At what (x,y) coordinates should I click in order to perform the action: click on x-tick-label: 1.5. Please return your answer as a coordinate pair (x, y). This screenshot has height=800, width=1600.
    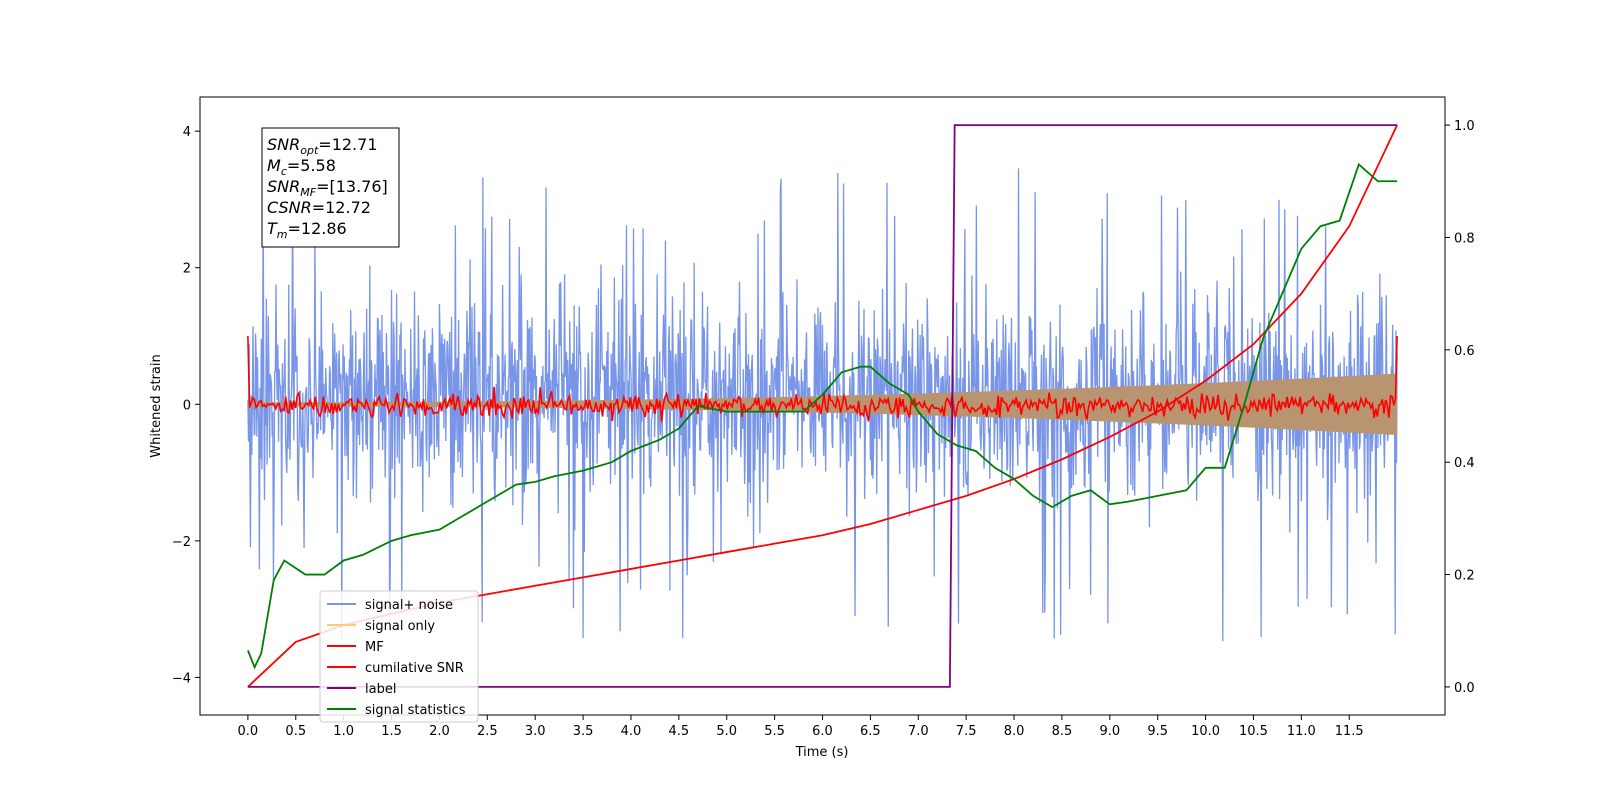
    Looking at the image, I should click on (391, 731).